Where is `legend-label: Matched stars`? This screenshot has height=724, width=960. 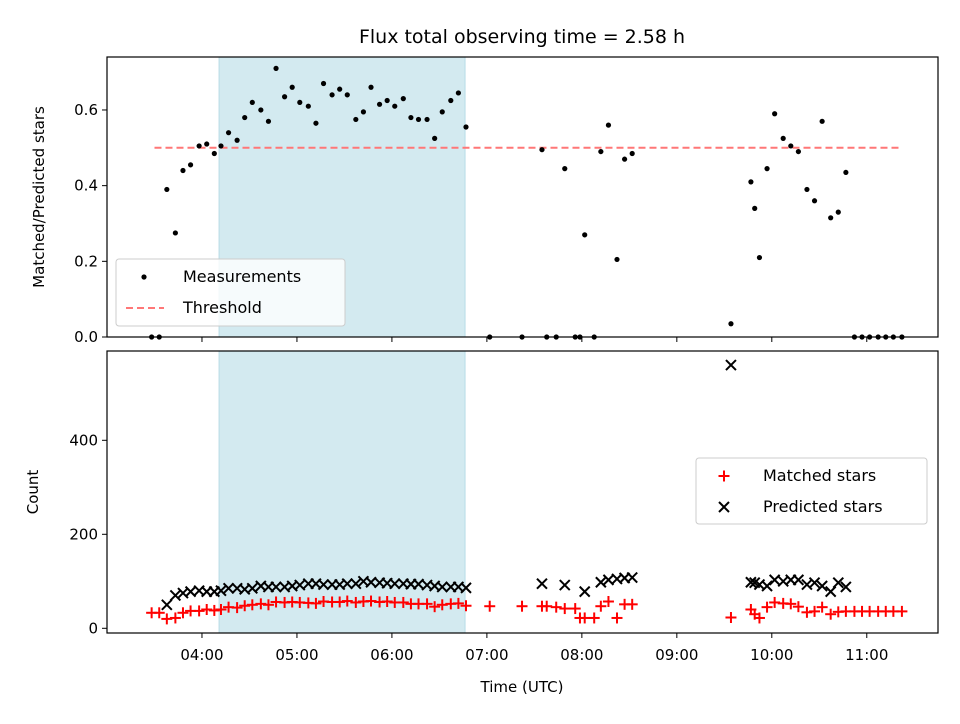 legend-label: Matched stars is located at coordinates (819, 475).